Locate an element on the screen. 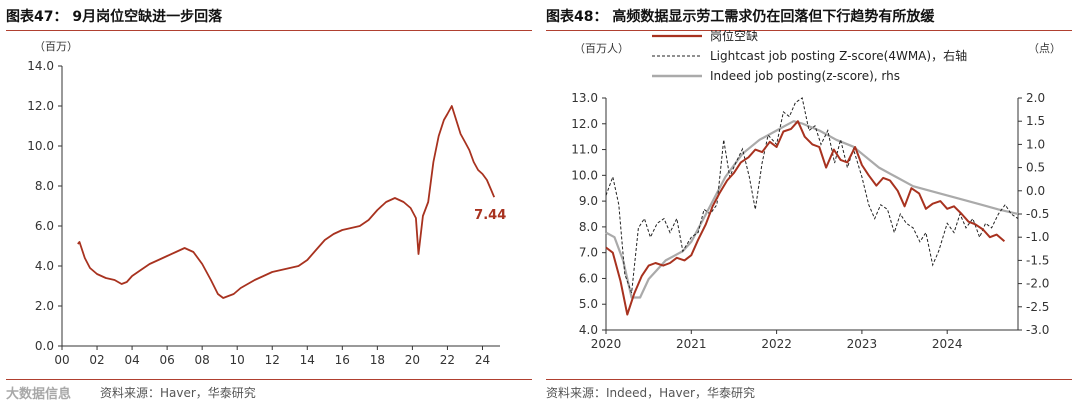 The image size is (1080, 408). y-tick-label: 10.0 is located at coordinates (40, 146).